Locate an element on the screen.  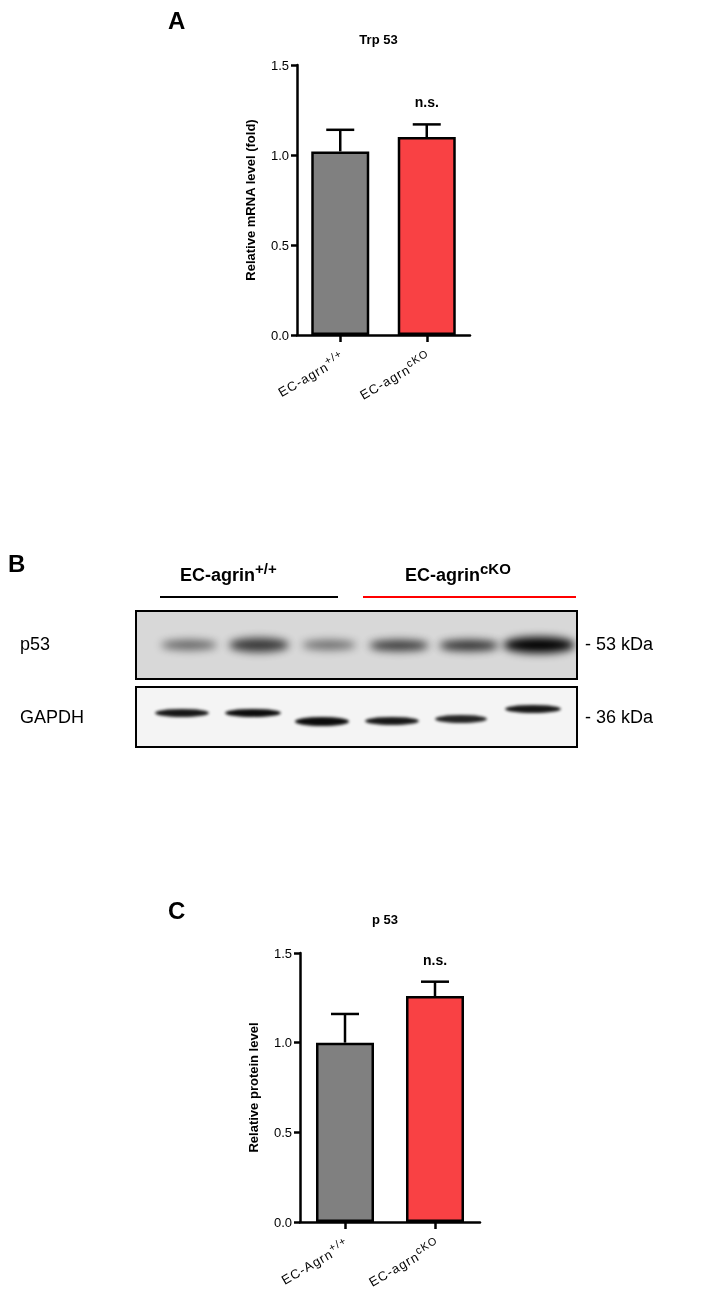
text: A is located at coordinates (177, 20).